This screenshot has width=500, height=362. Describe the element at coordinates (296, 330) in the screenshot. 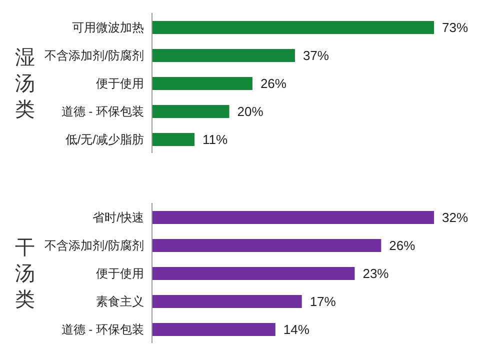

I see `data-label: 14%` at that location.